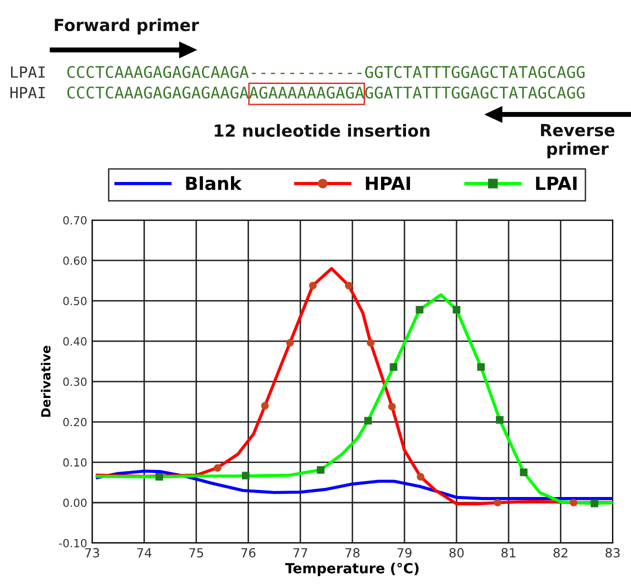  Describe the element at coordinates (561, 553) in the screenshot. I see `x-tick-label: 82` at that location.